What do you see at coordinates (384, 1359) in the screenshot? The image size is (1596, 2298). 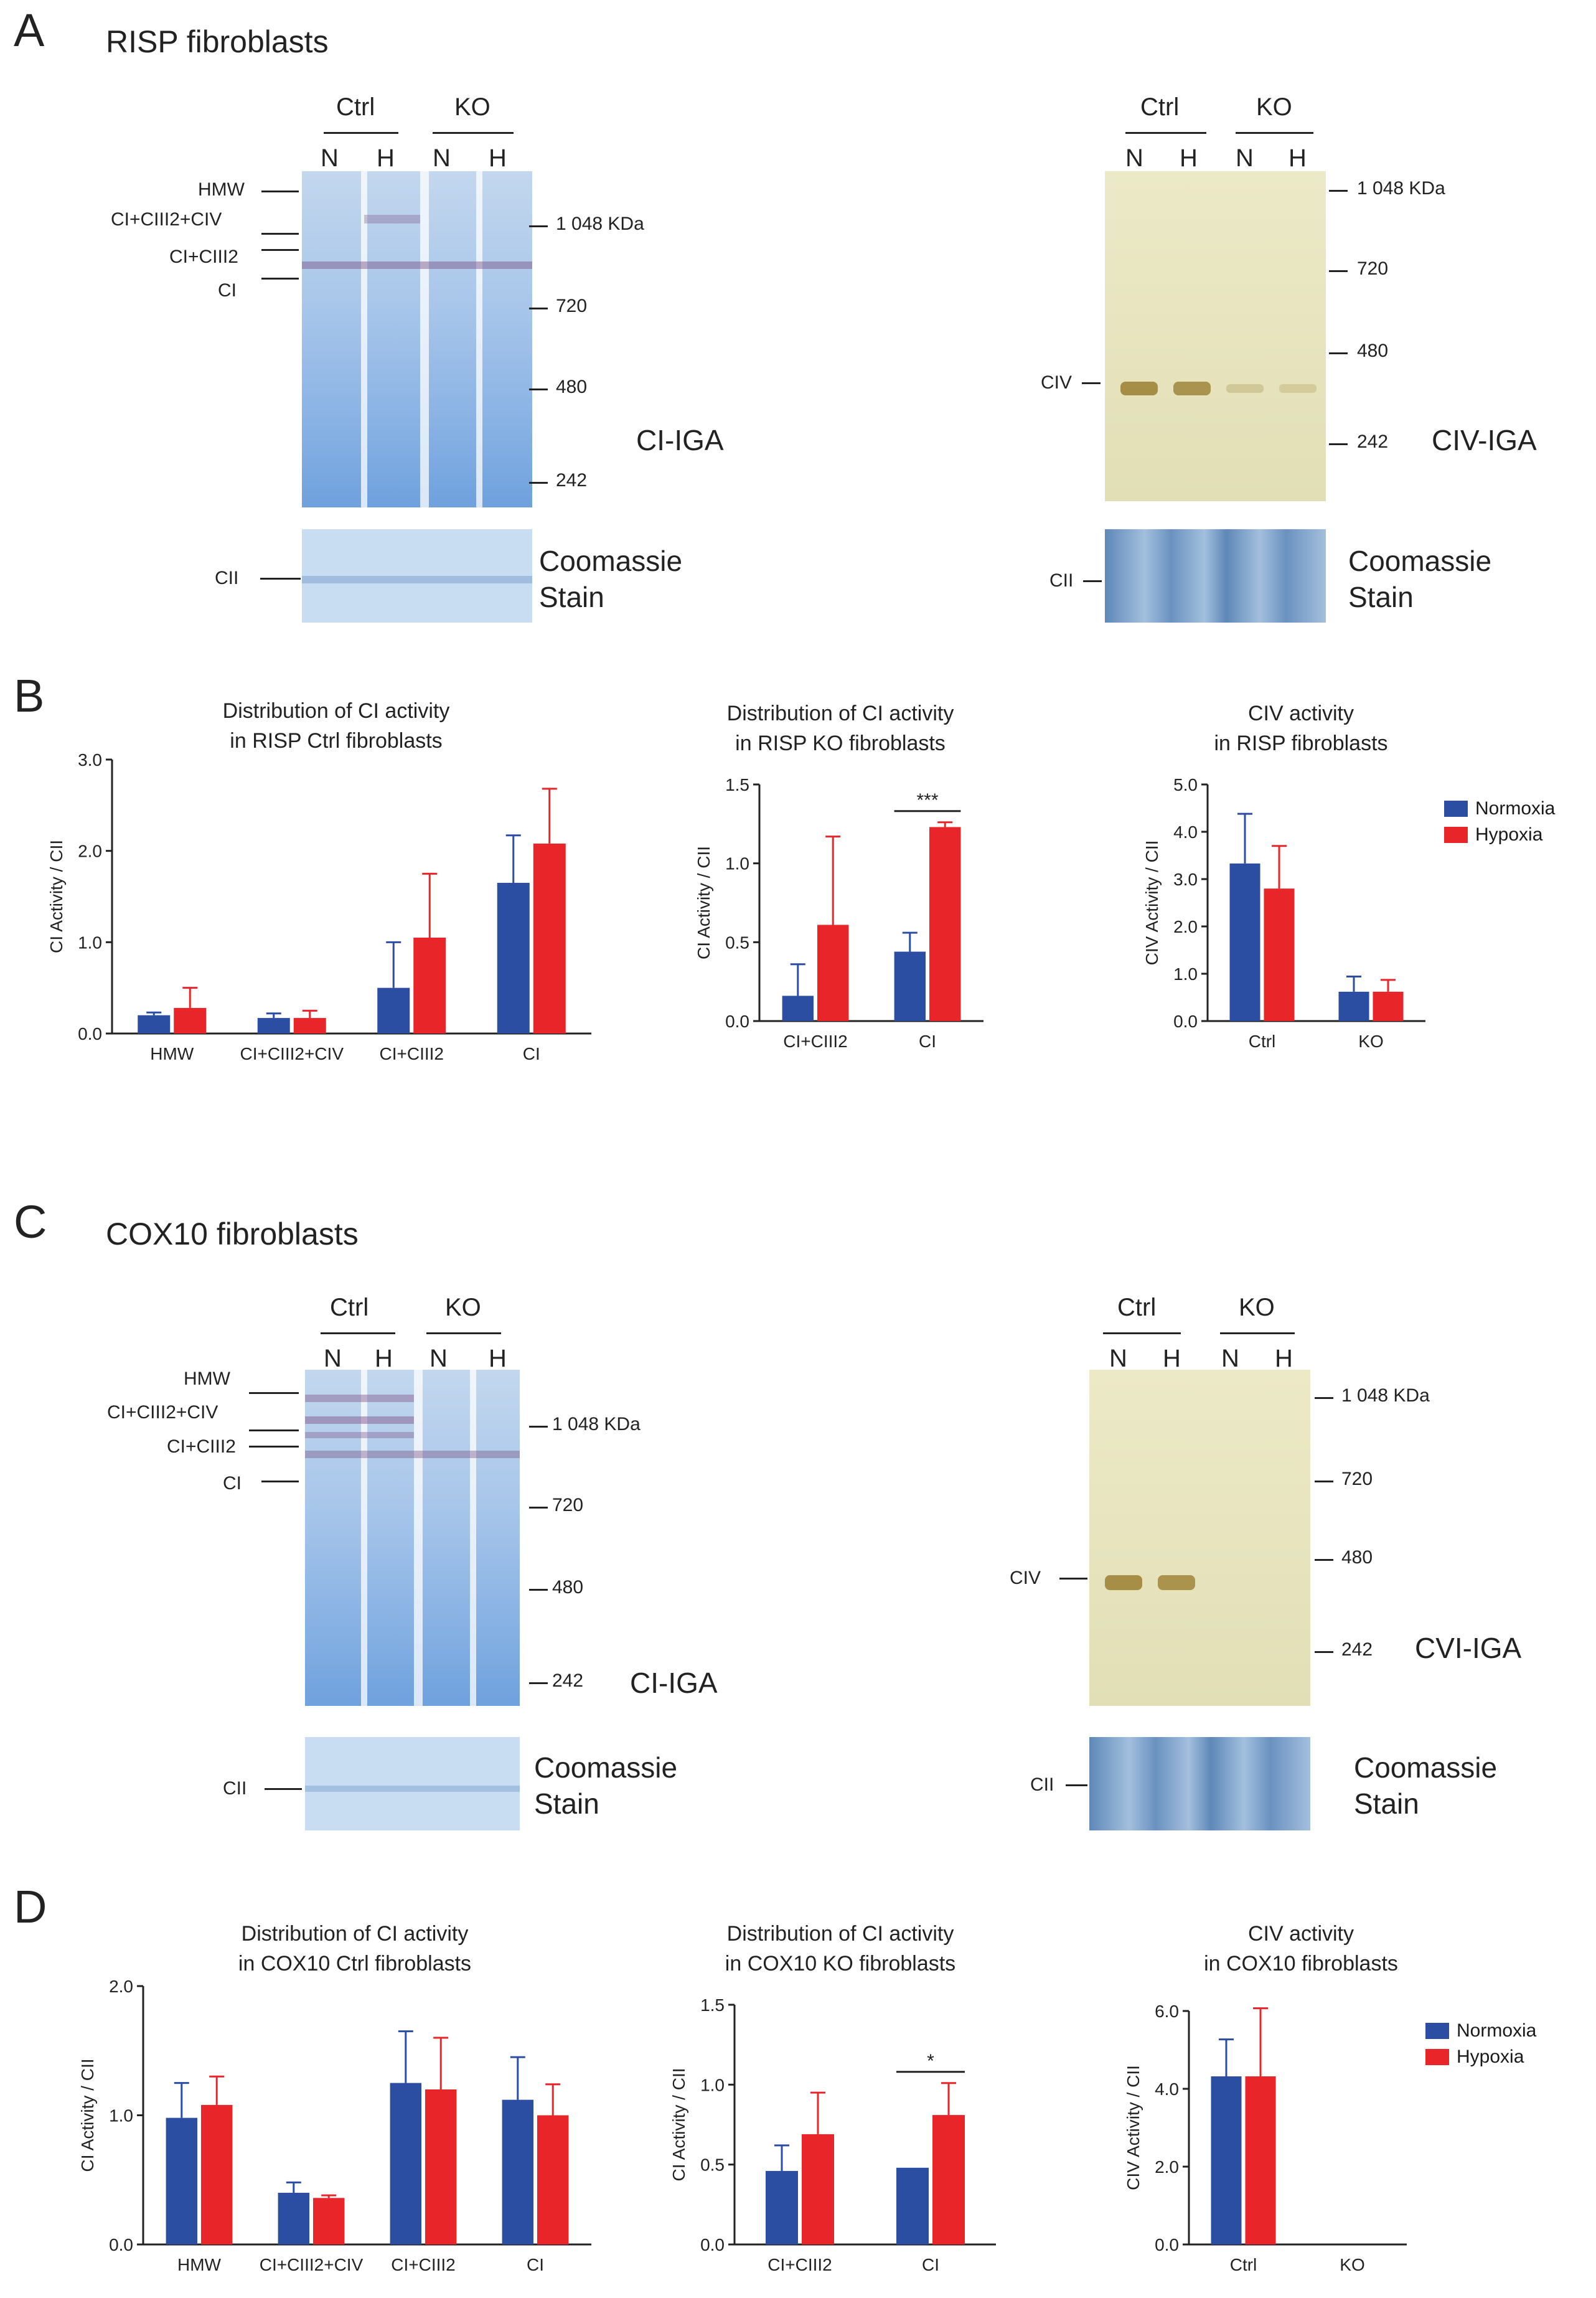 I see `gel-c1-h1: H` at bounding box center [384, 1359].